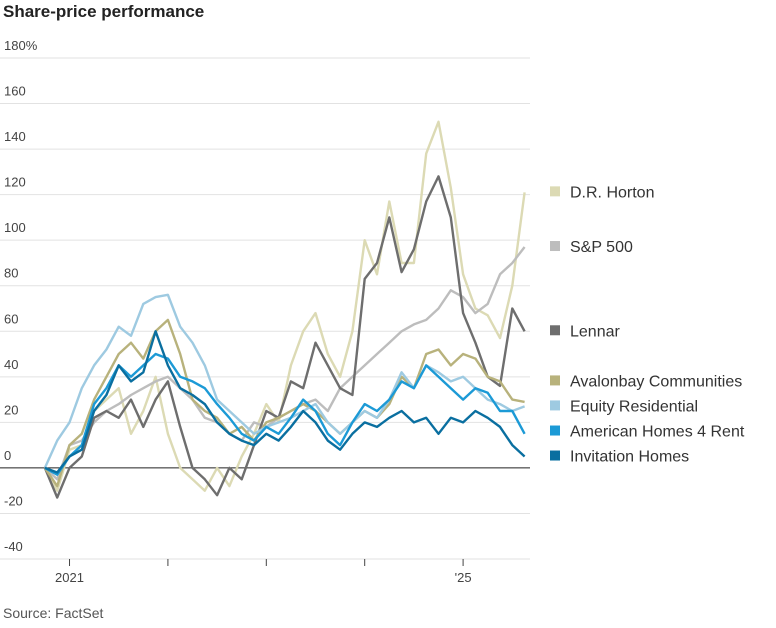 The image size is (776, 628). Describe the element at coordinates (15, 227) in the screenshot. I see `y-tick-label: 100` at that location.